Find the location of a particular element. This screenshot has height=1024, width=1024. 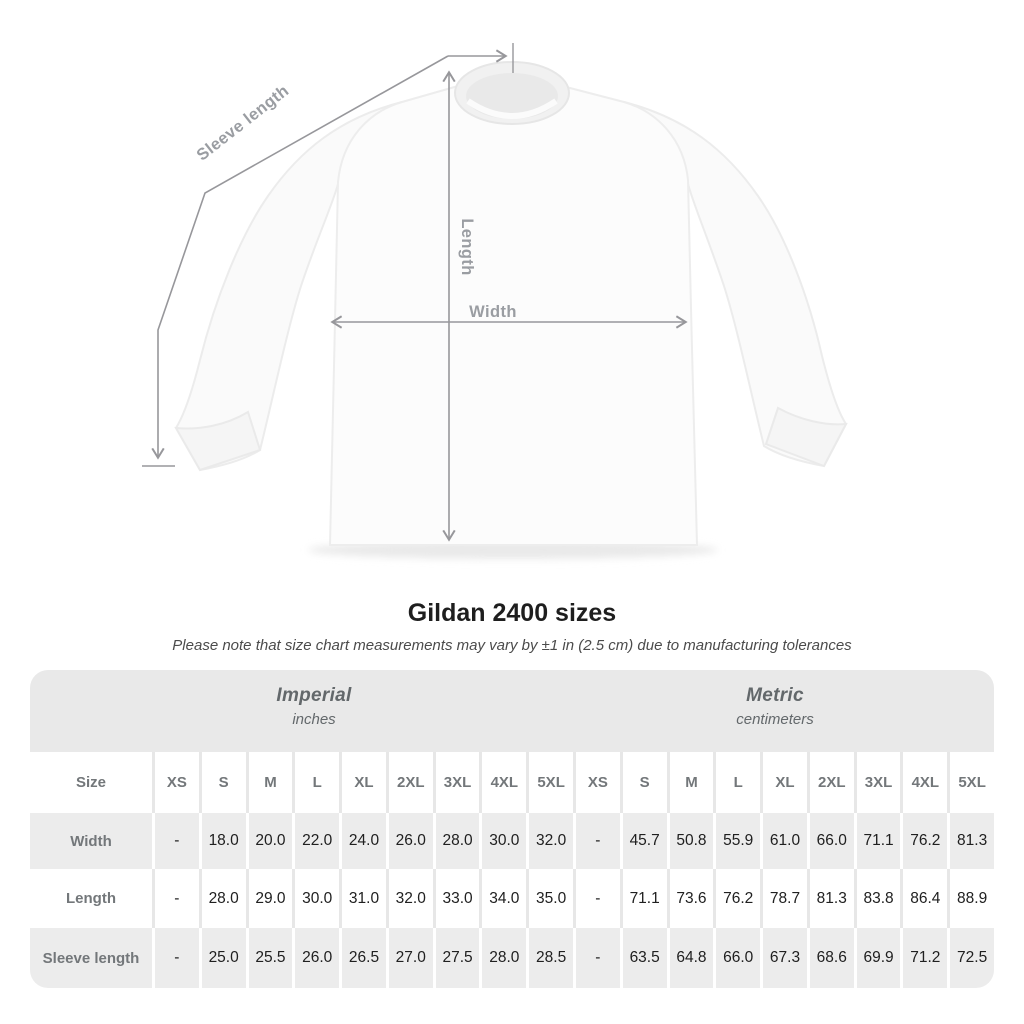

size-header-metric-s: S is located at coordinates (643, 782).